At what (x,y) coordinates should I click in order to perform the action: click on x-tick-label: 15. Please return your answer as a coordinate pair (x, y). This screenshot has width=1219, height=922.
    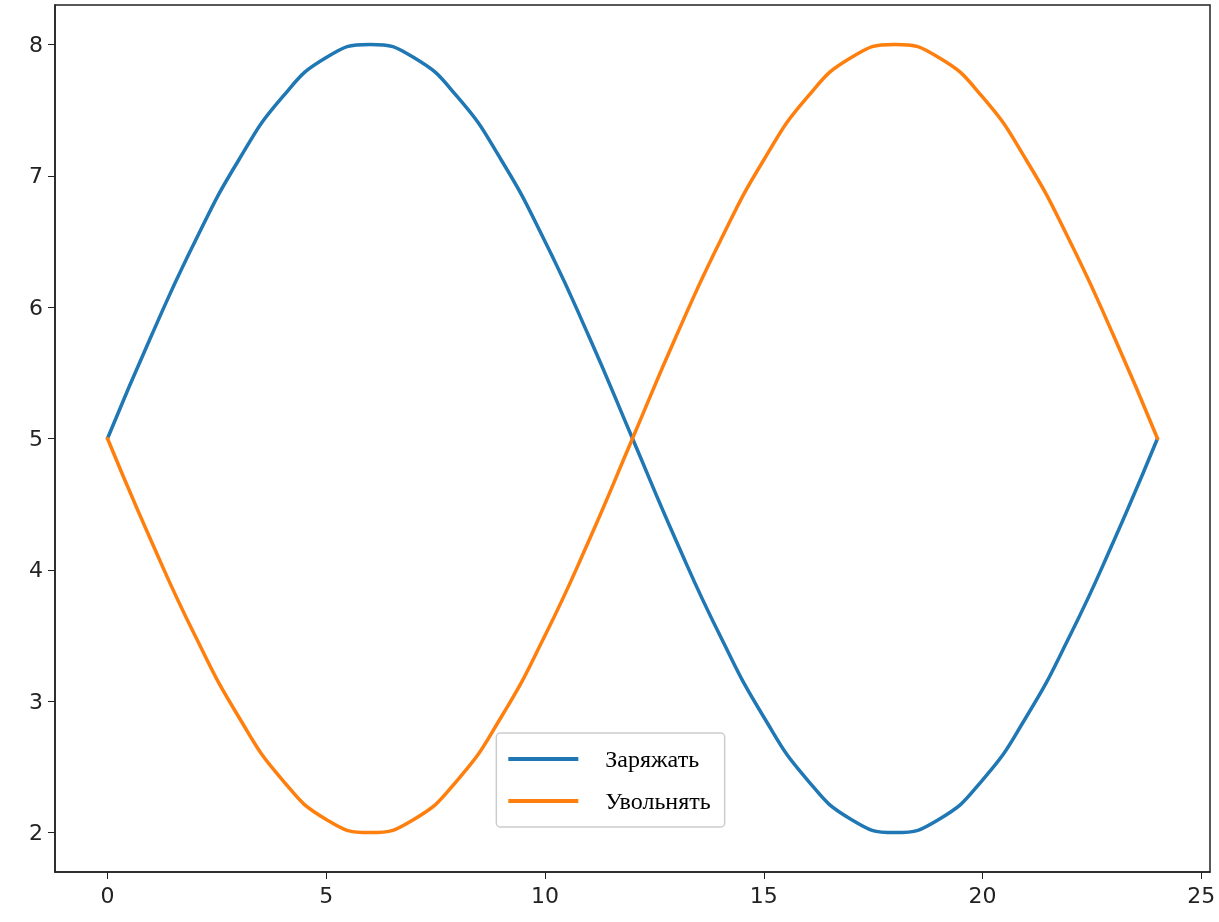
    Looking at the image, I should click on (763, 895).